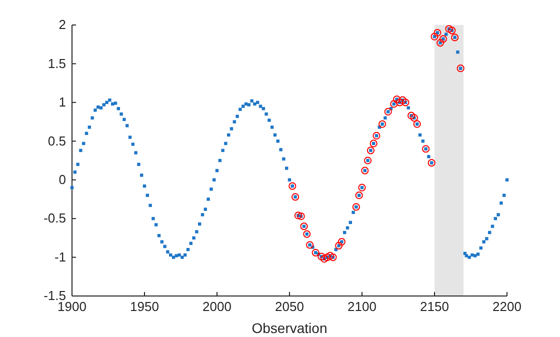  Describe the element at coordinates (62, 102) in the screenshot. I see `y-tick-label: 1` at that location.